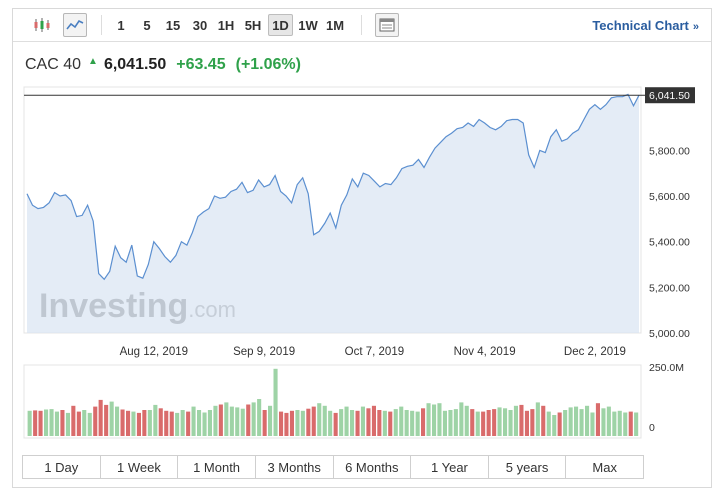  Describe the element at coordinates (669, 197) in the screenshot. I see `y-tick-label: 5,600.00` at that location.